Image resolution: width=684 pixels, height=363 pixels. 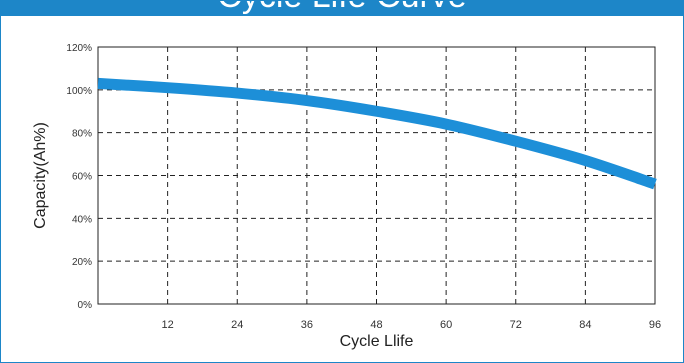 I want to click on title-bar: Cycle Life Curve, so click(x=342, y=8).